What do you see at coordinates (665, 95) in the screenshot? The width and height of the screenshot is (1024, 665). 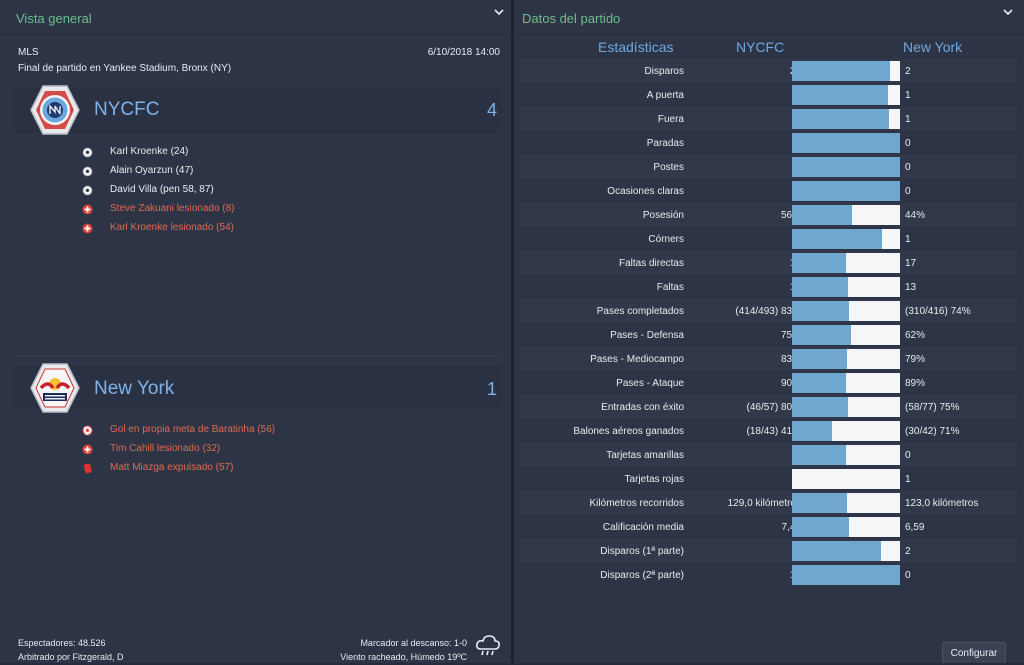 I see `stat-label: A puerta` at bounding box center [665, 95].